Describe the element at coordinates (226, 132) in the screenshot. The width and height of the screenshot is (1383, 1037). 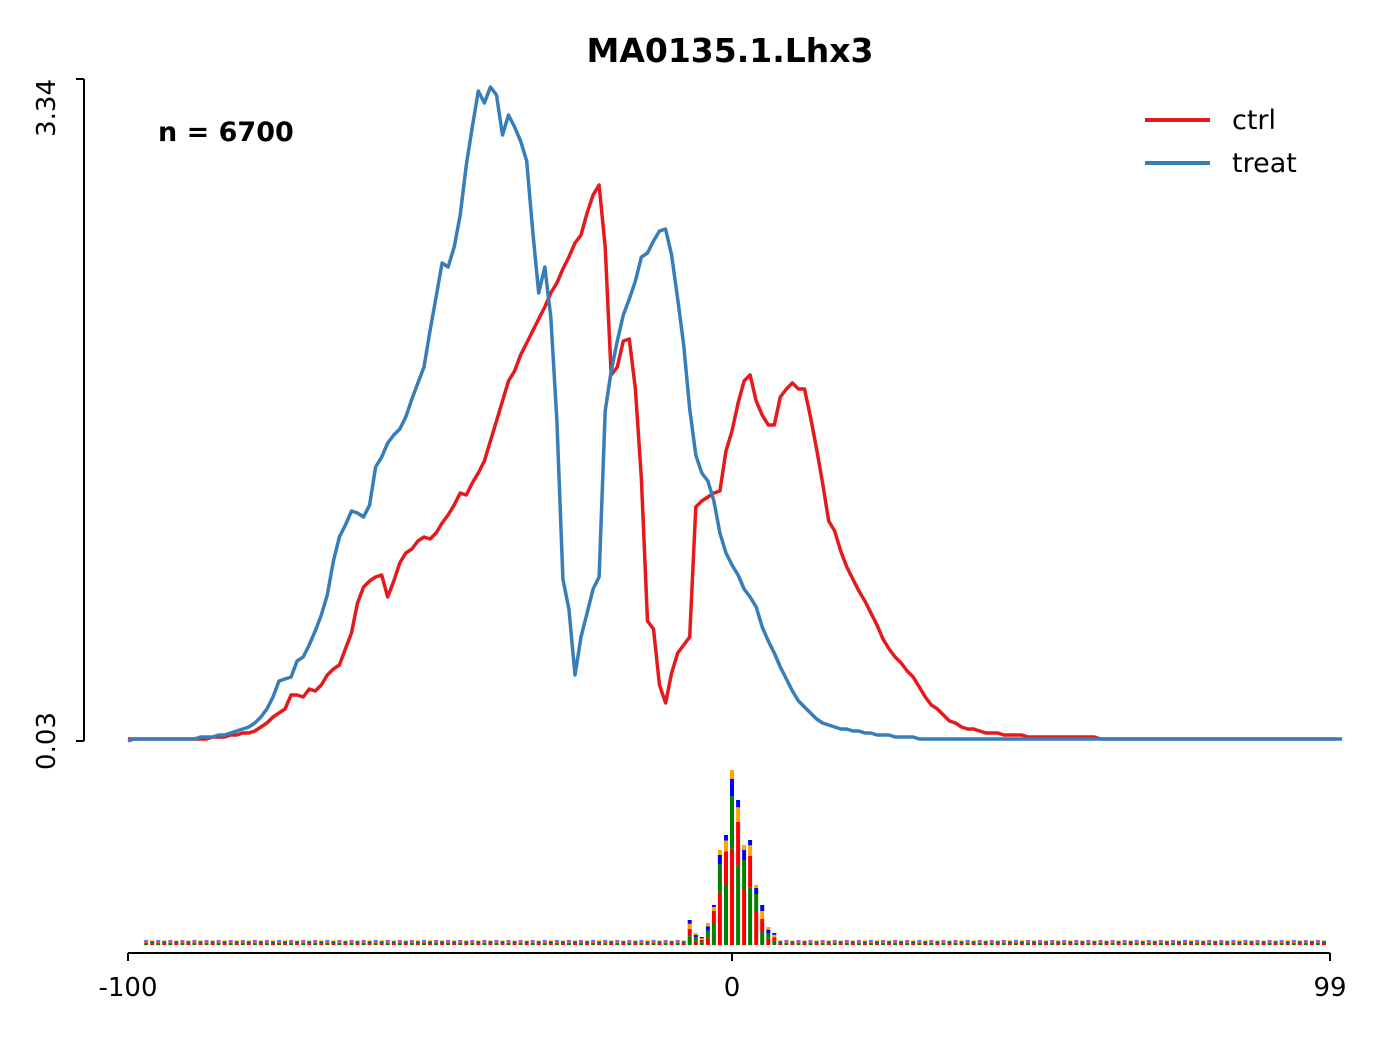
I see `sample-count-annotation: n = 6700` at that location.